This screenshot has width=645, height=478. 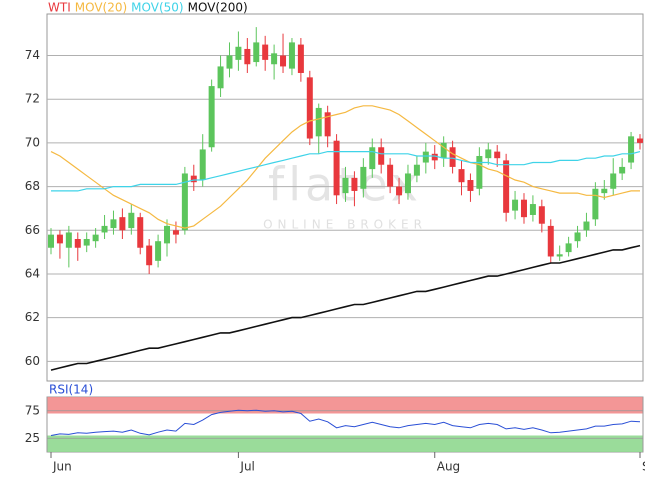 What do you see at coordinates (71, 390) in the screenshot?
I see `legend-label: RSI(14)` at bounding box center [71, 390].